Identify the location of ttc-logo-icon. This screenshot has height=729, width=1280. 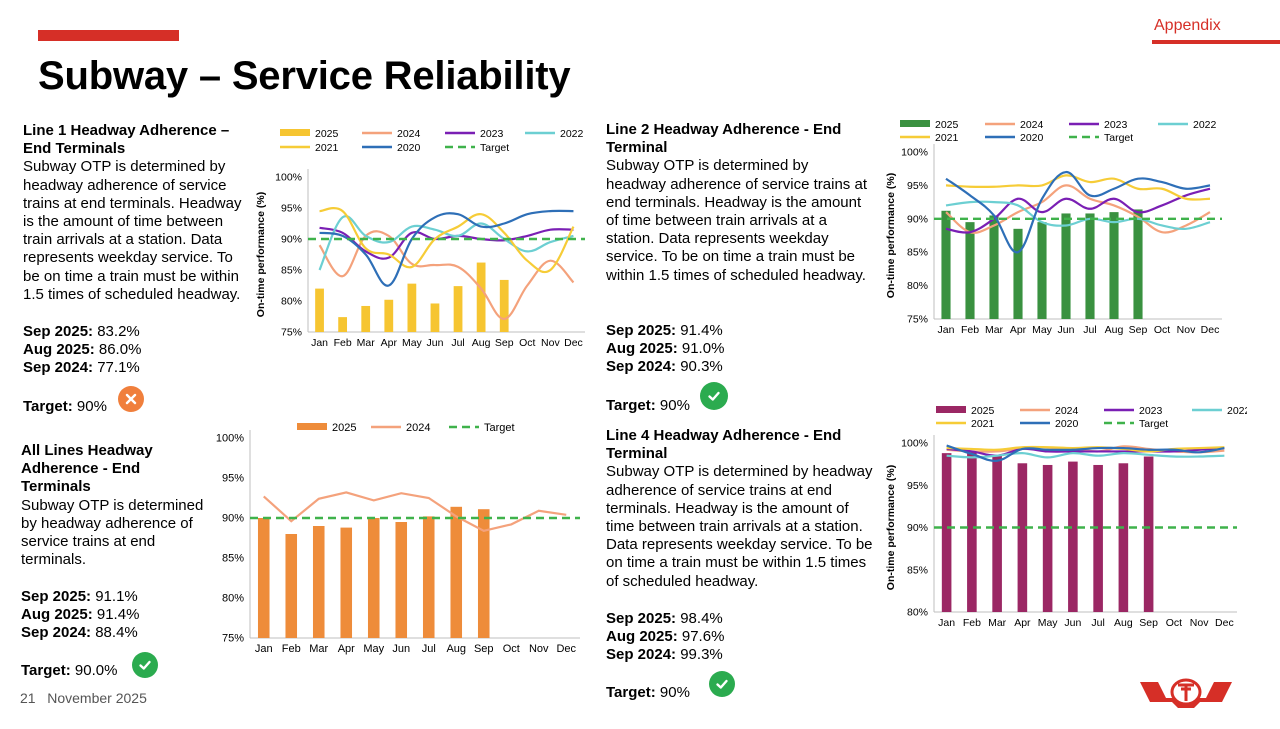
(1186, 693).